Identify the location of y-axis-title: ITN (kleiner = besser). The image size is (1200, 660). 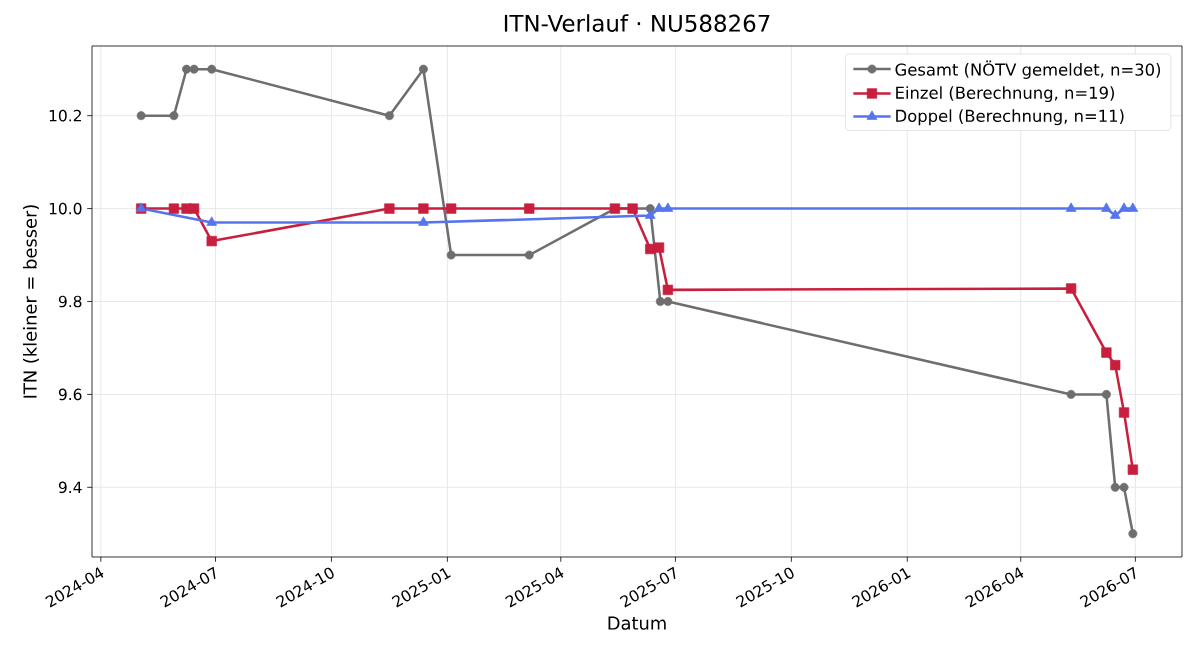
(30, 301).